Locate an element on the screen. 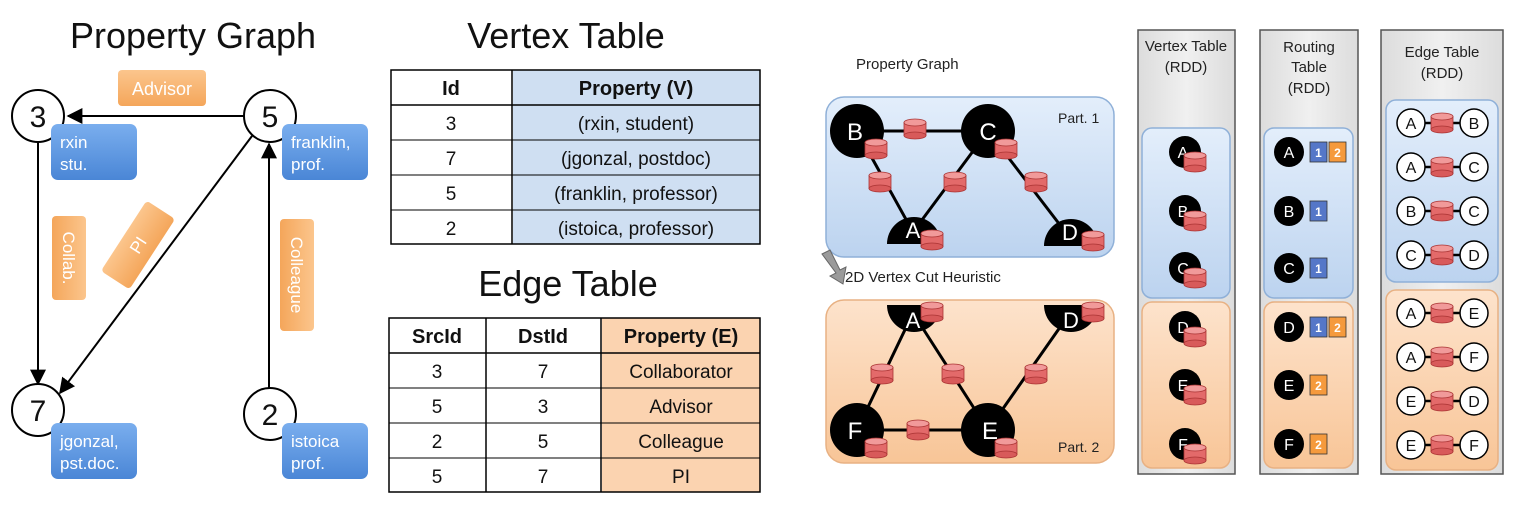  routing-vertex-label: E is located at coordinates (1289, 386).